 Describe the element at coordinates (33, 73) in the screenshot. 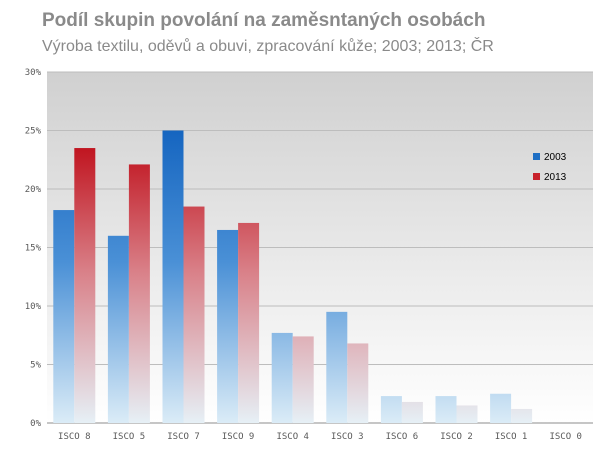

I see `y-tick-label: 30%` at that location.